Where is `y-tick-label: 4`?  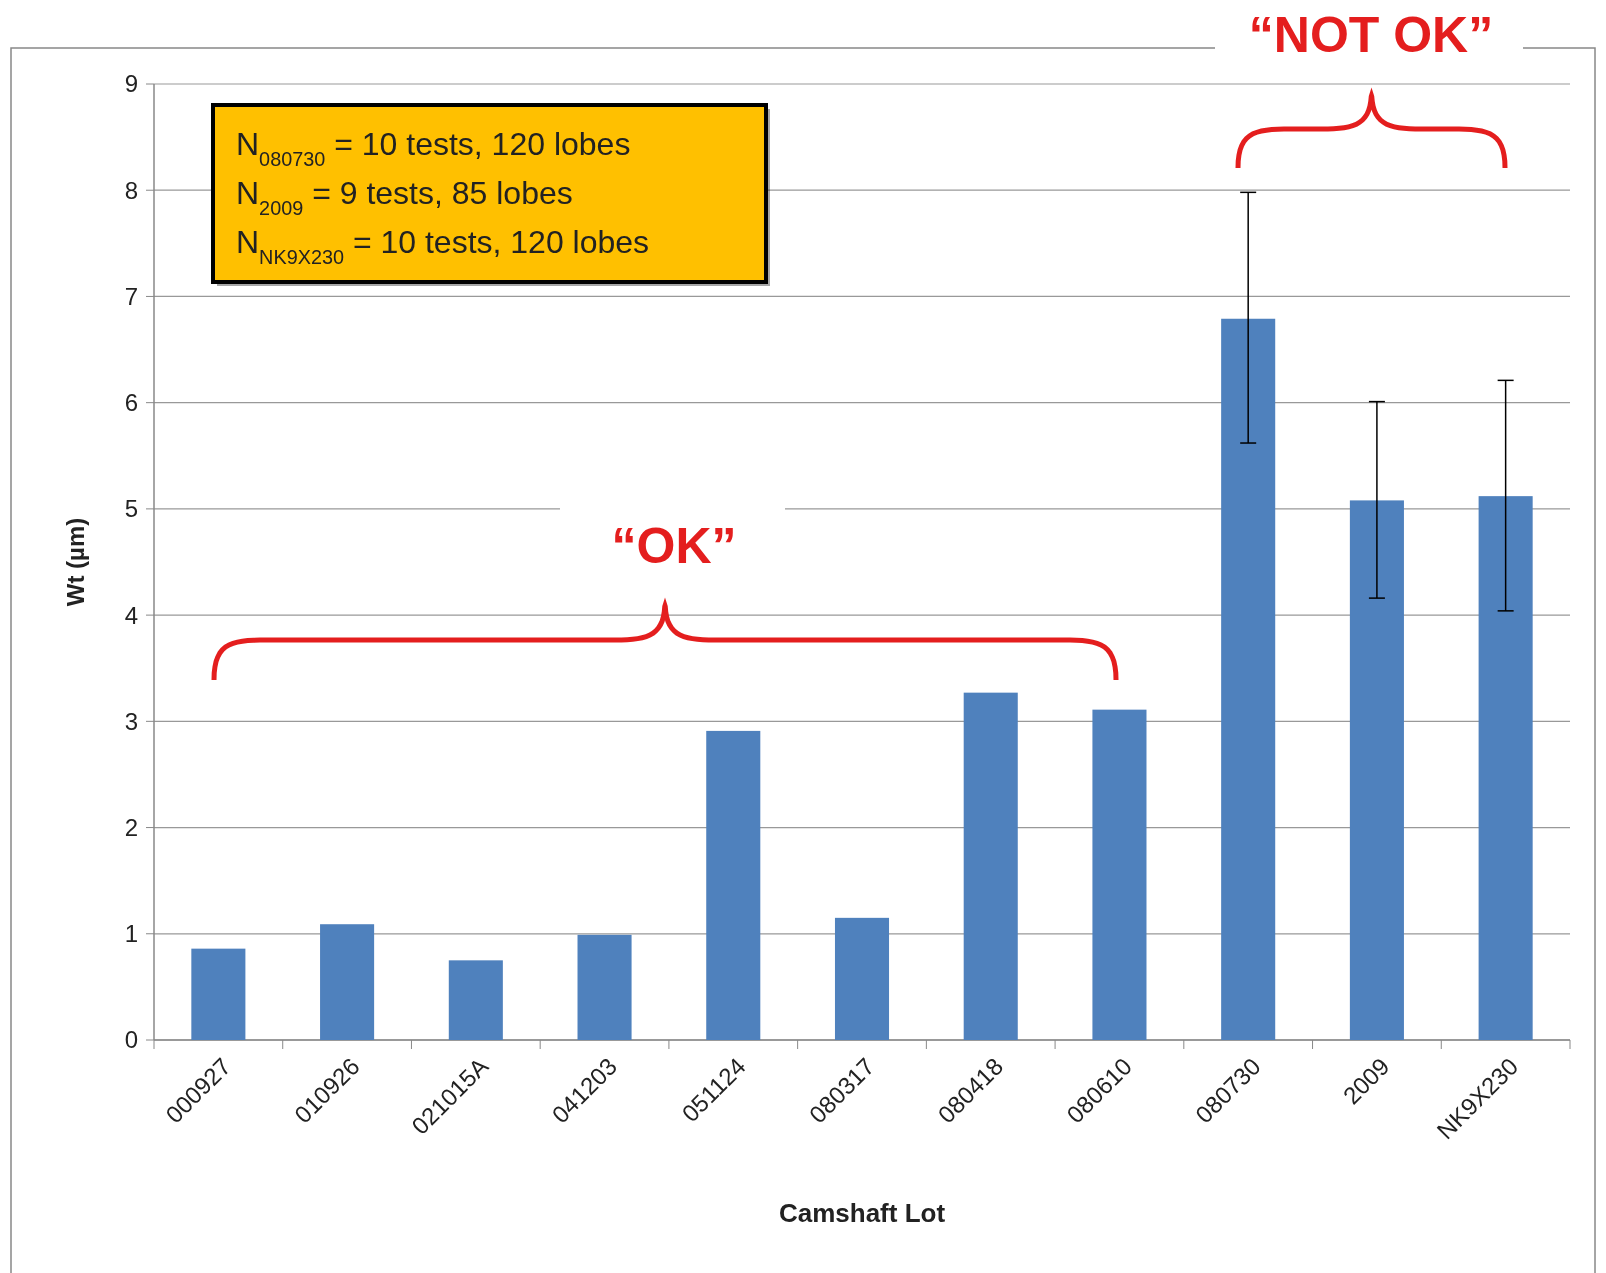
y-tick-label: 4 is located at coordinates (131, 615).